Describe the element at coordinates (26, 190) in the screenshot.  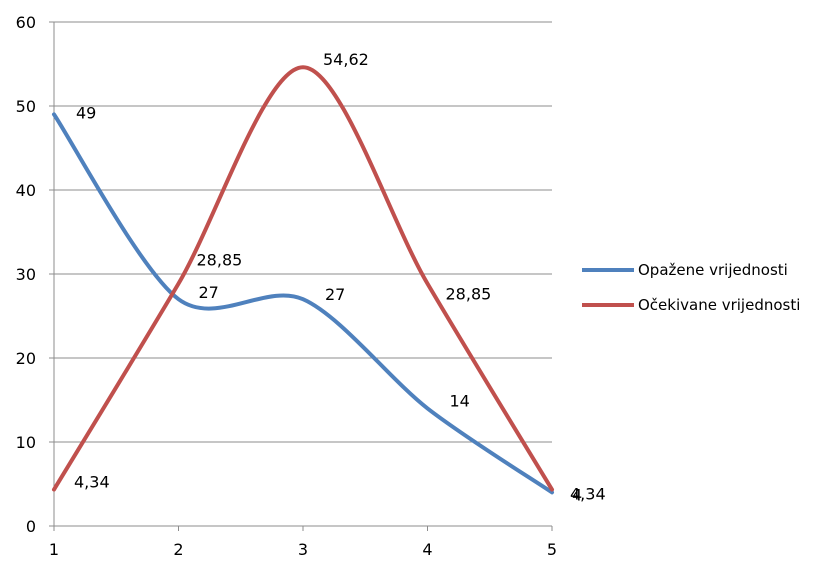
I see `y-tick-label: 40` at that location.